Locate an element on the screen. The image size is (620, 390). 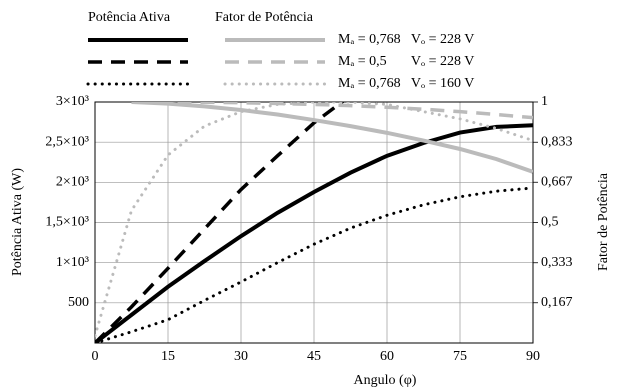
x-axis-label: Angulo (φ) is located at coordinates (385, 380).